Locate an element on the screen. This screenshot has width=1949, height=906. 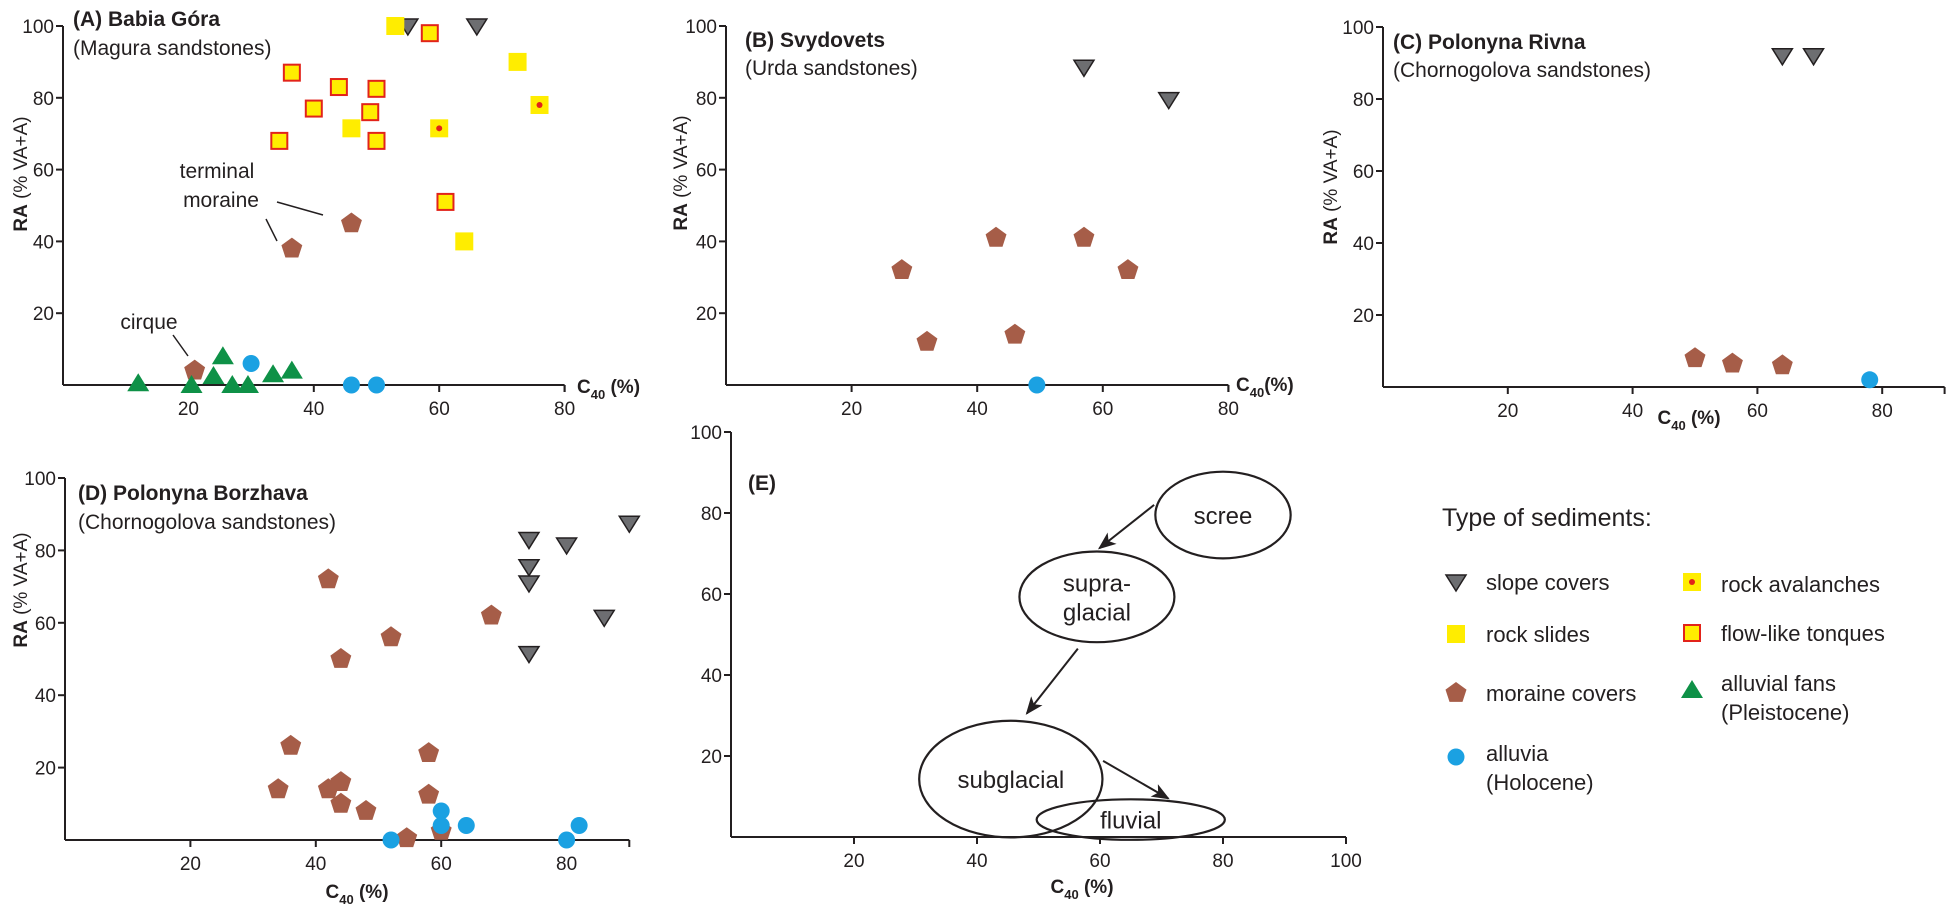
field-label: scree is located at coordinates (1223, 516).